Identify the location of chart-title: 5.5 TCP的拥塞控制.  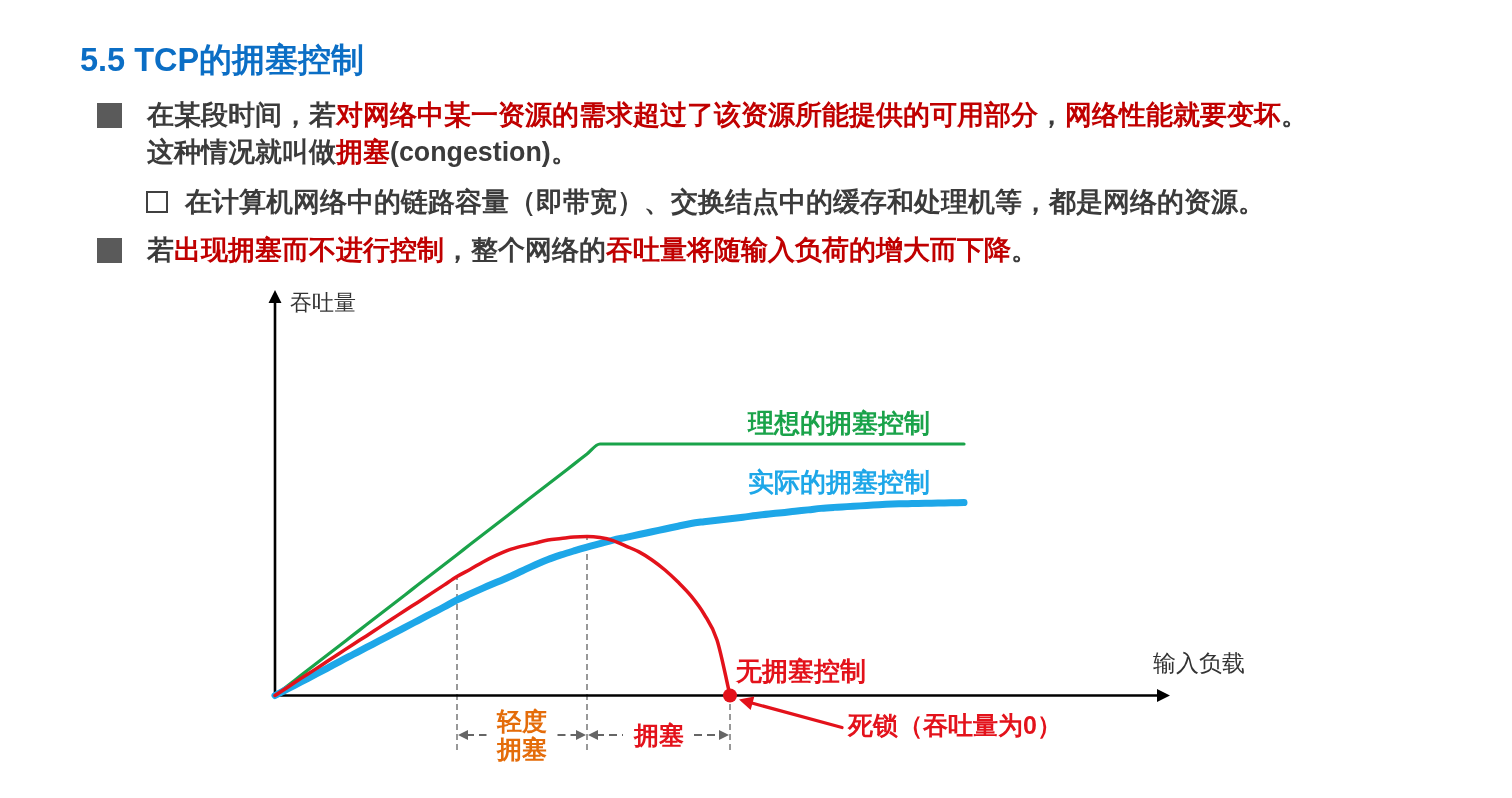
(222, 60).